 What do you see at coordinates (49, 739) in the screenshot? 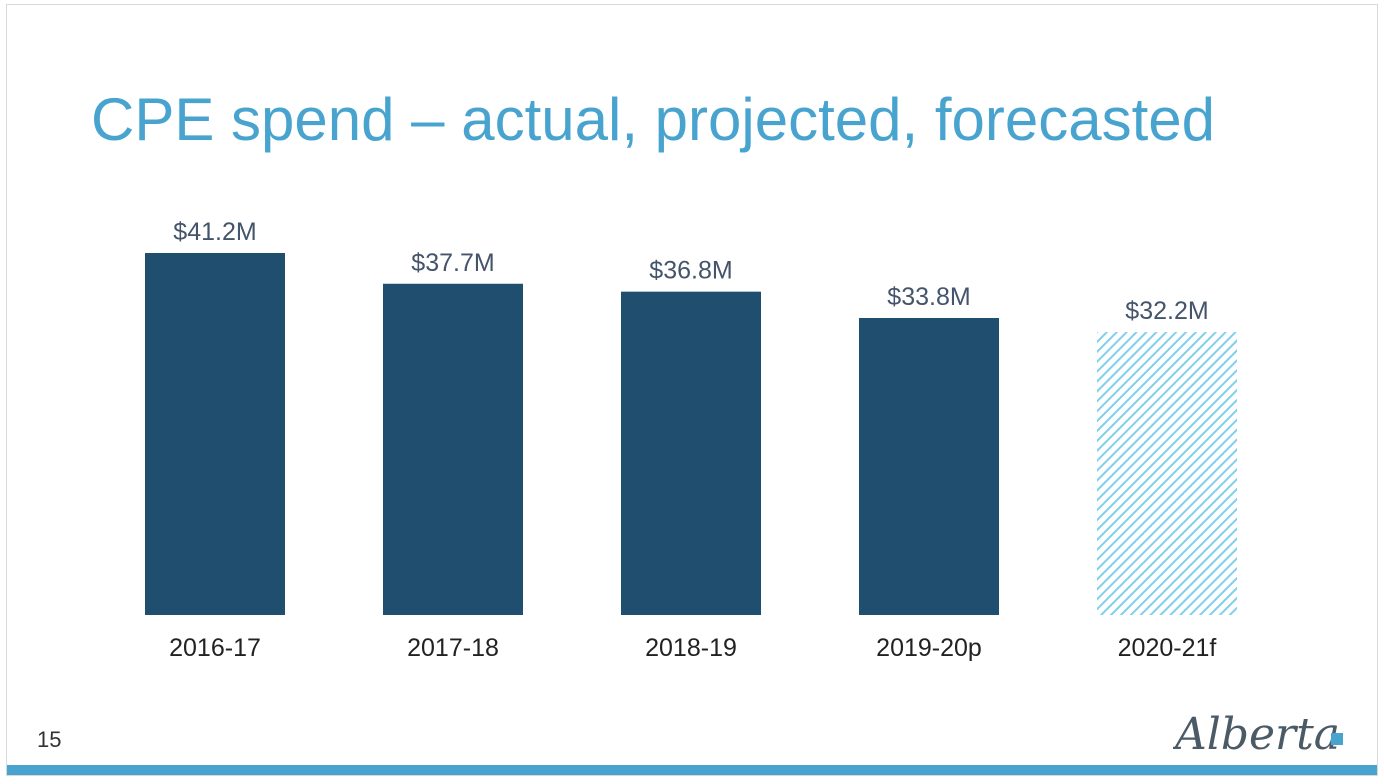
I see `page-number: 15` at bounding box center [49, 739].